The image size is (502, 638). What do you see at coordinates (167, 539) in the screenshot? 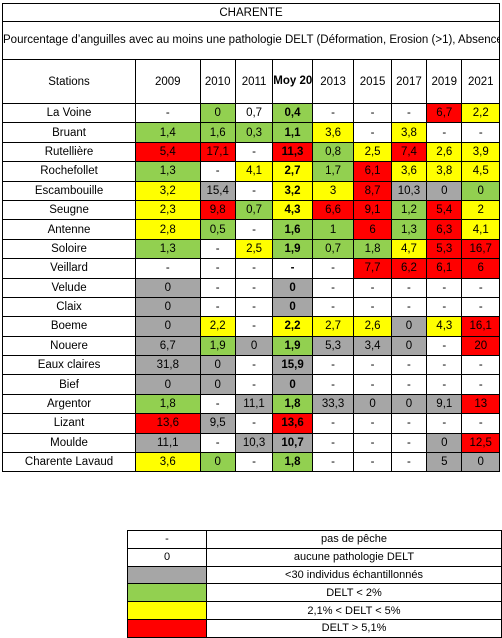
I see `legend-key: -` at bounding box center [167, 539].